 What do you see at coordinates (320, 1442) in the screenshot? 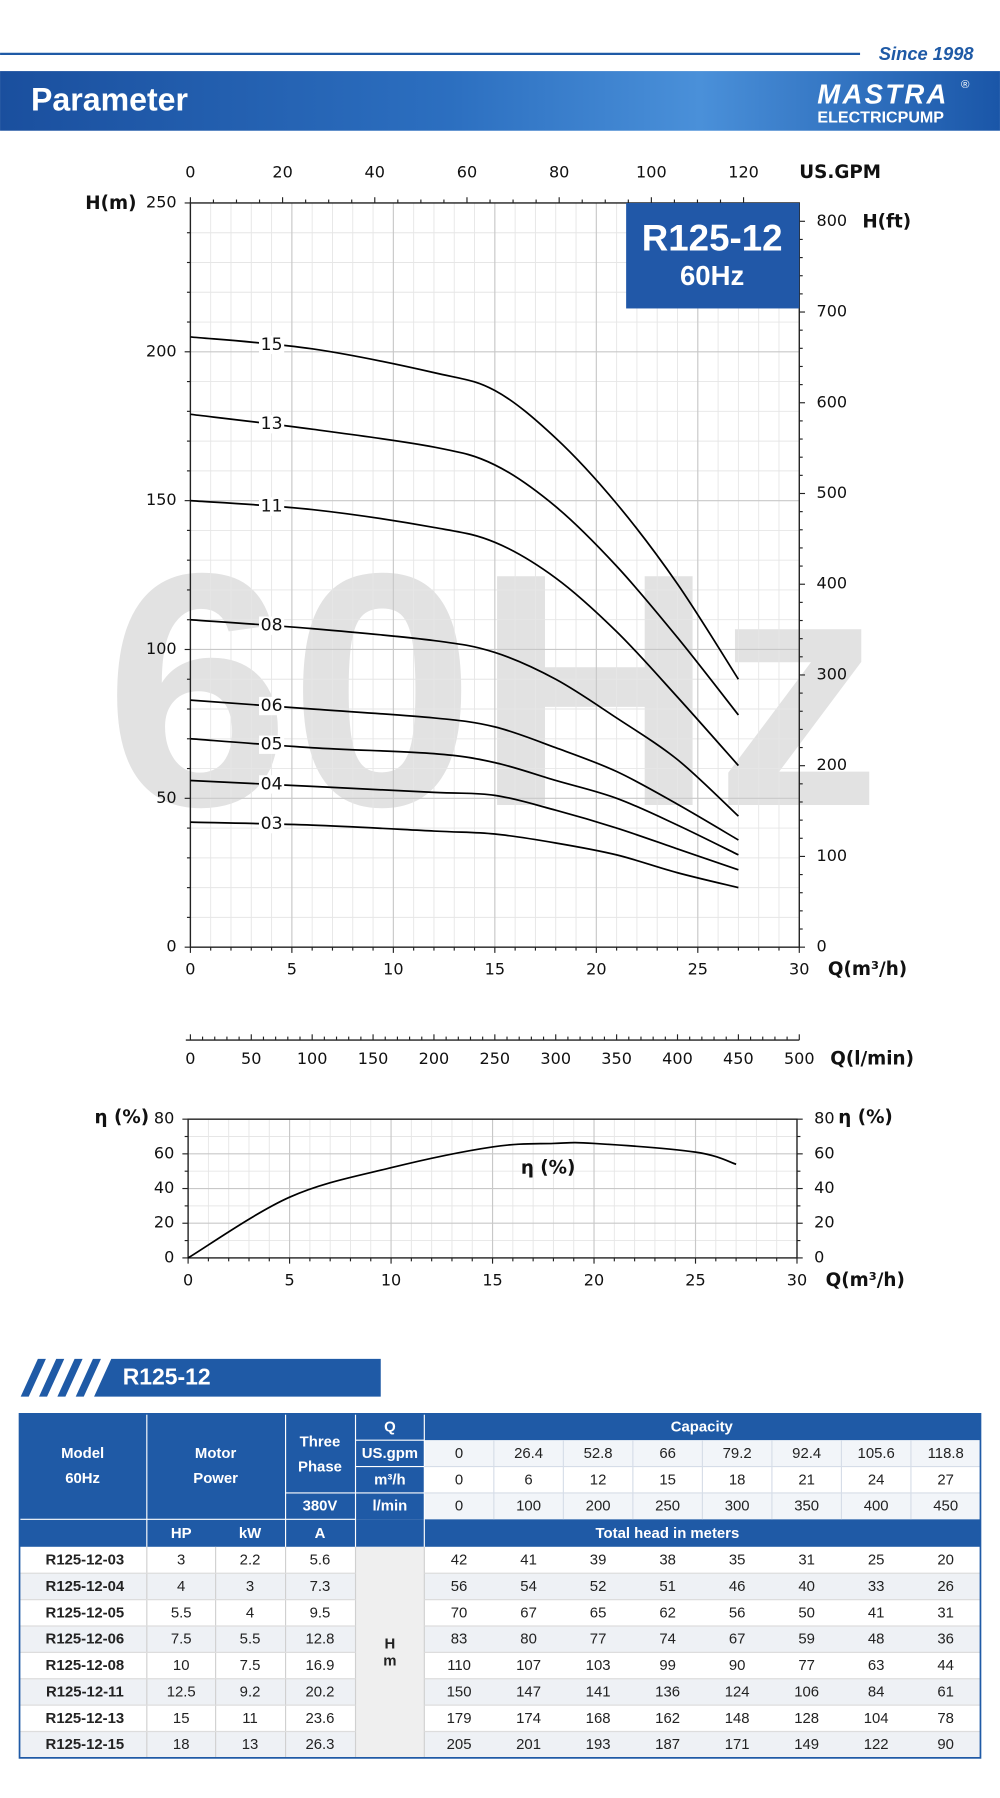
I see `cell-text: Three` at bounding box center [320, 1442].